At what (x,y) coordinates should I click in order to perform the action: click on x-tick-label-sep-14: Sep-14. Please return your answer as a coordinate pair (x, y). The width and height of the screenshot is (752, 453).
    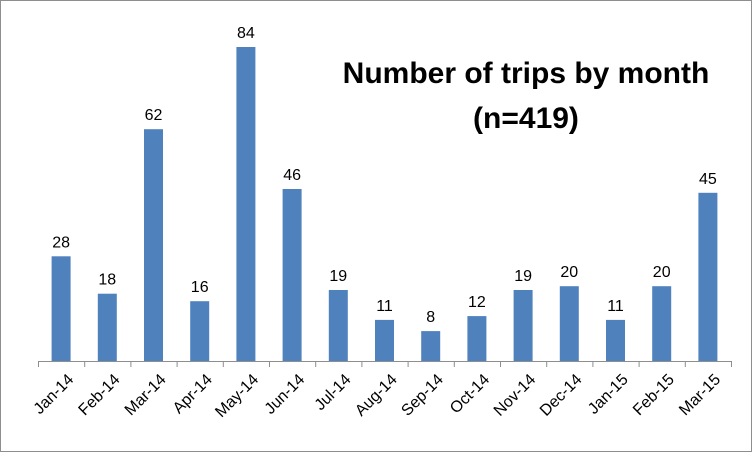
    Looking at the image, I should click on (422, 395).